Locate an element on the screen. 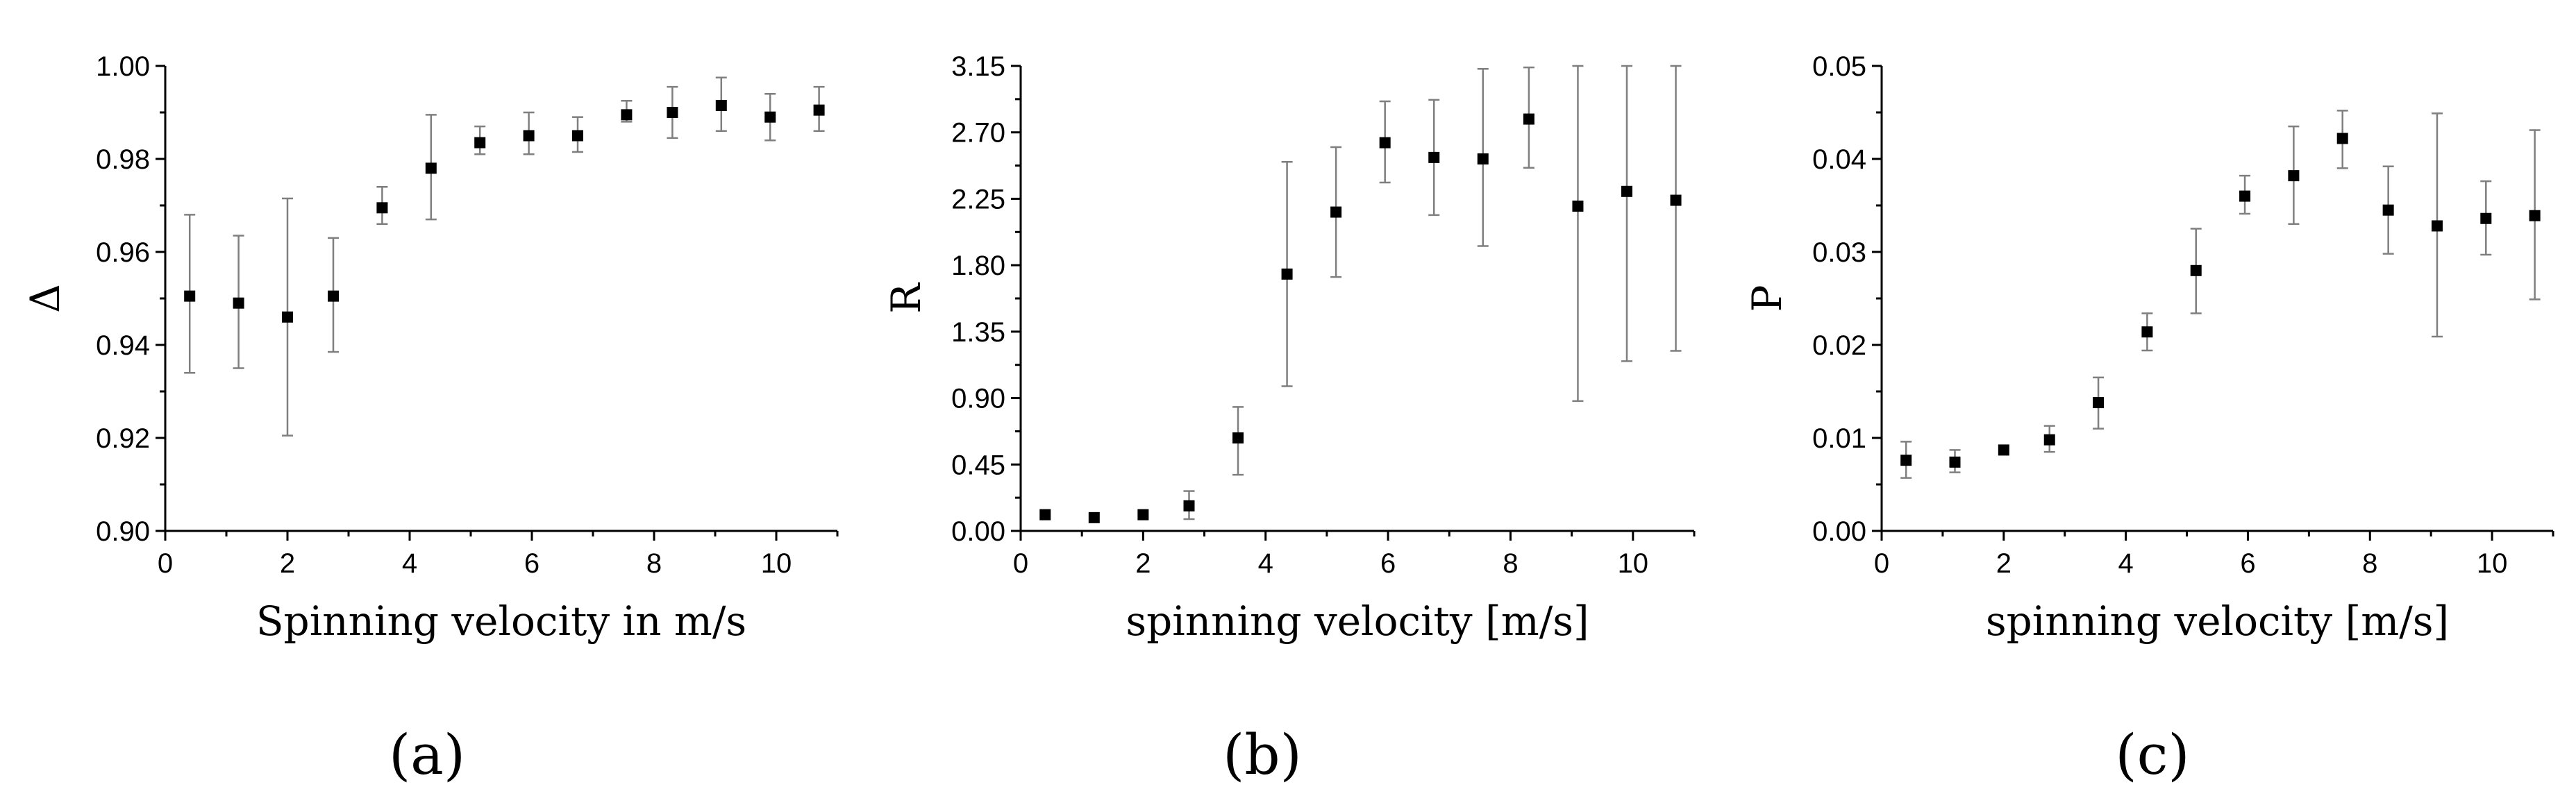 This screenshot has height=812, width=2576. y-tick-label: 0.94 is located at coordinates (123, 345).